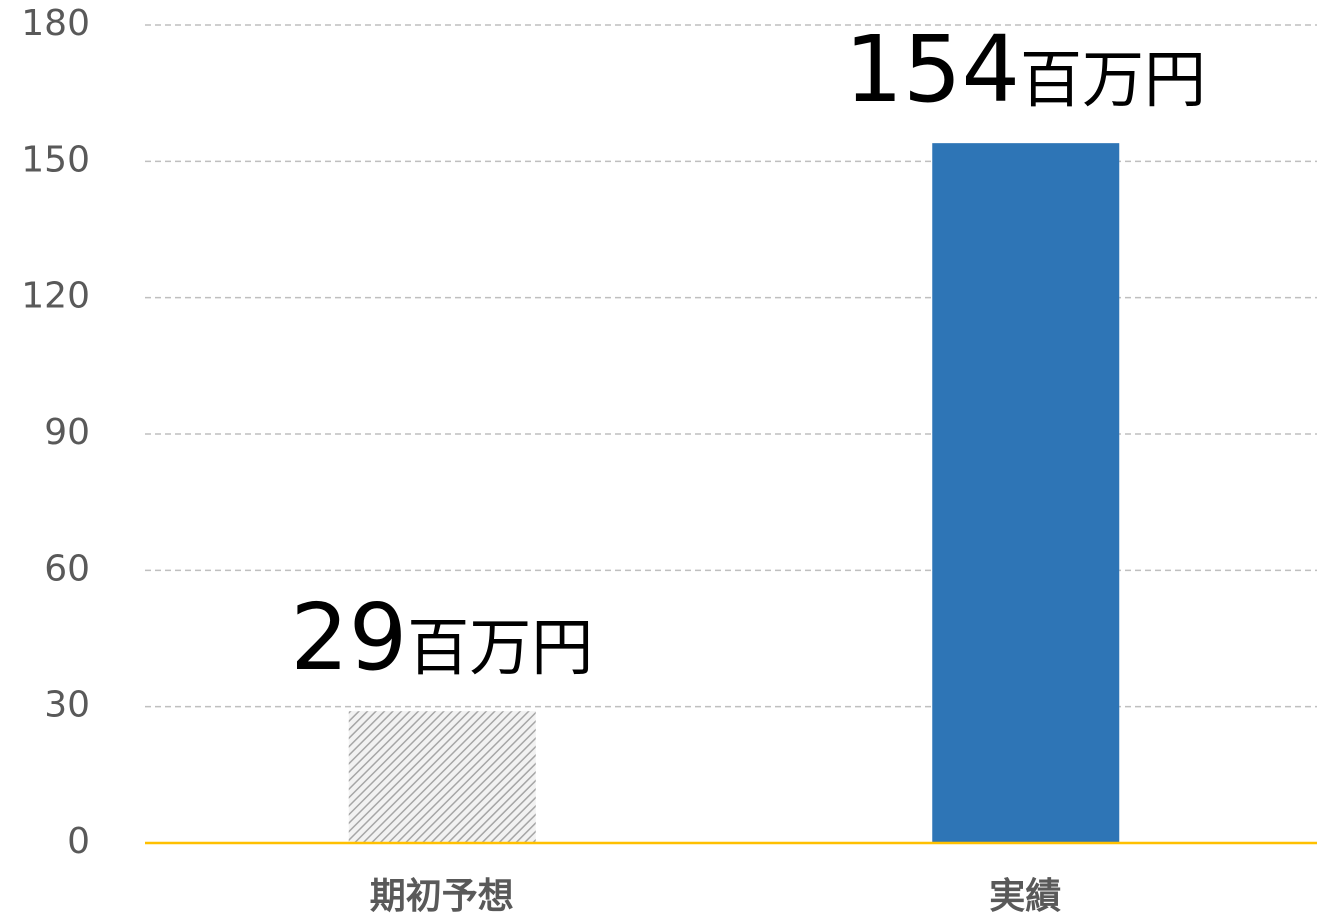 The image size is (1317, 920). I want to click on y-tick-label: 60, so click(67, 568).